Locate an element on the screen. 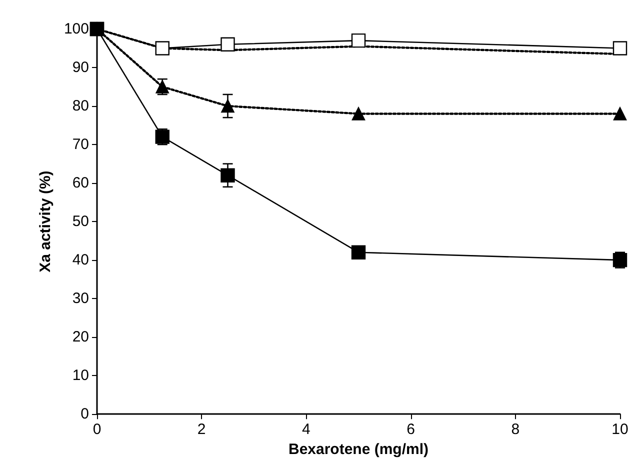  y-tick-label: 60 is located at coordinates (80, 183).